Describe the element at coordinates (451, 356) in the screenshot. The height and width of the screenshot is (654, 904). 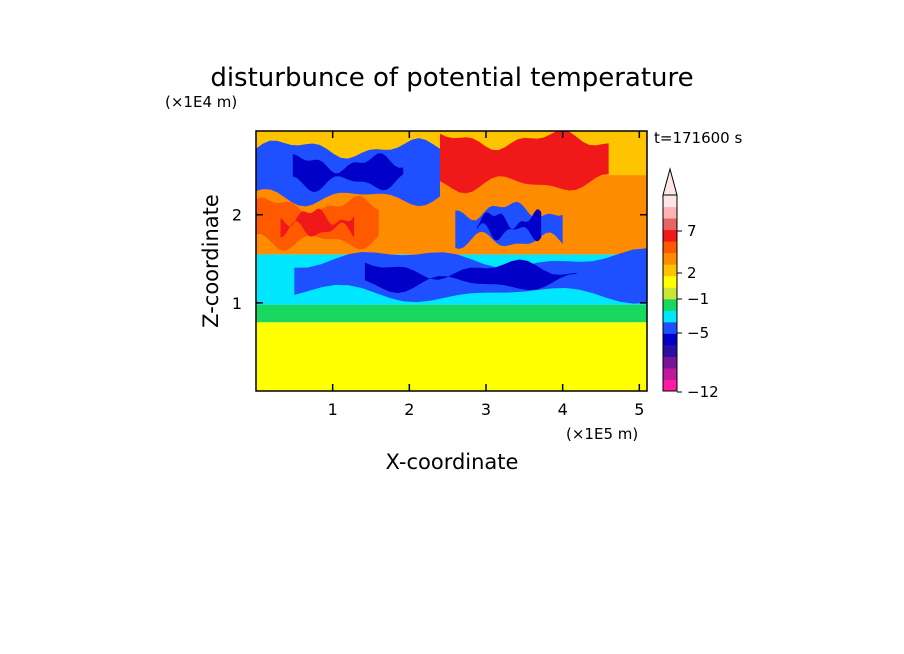
I see `layer-base` at that location.